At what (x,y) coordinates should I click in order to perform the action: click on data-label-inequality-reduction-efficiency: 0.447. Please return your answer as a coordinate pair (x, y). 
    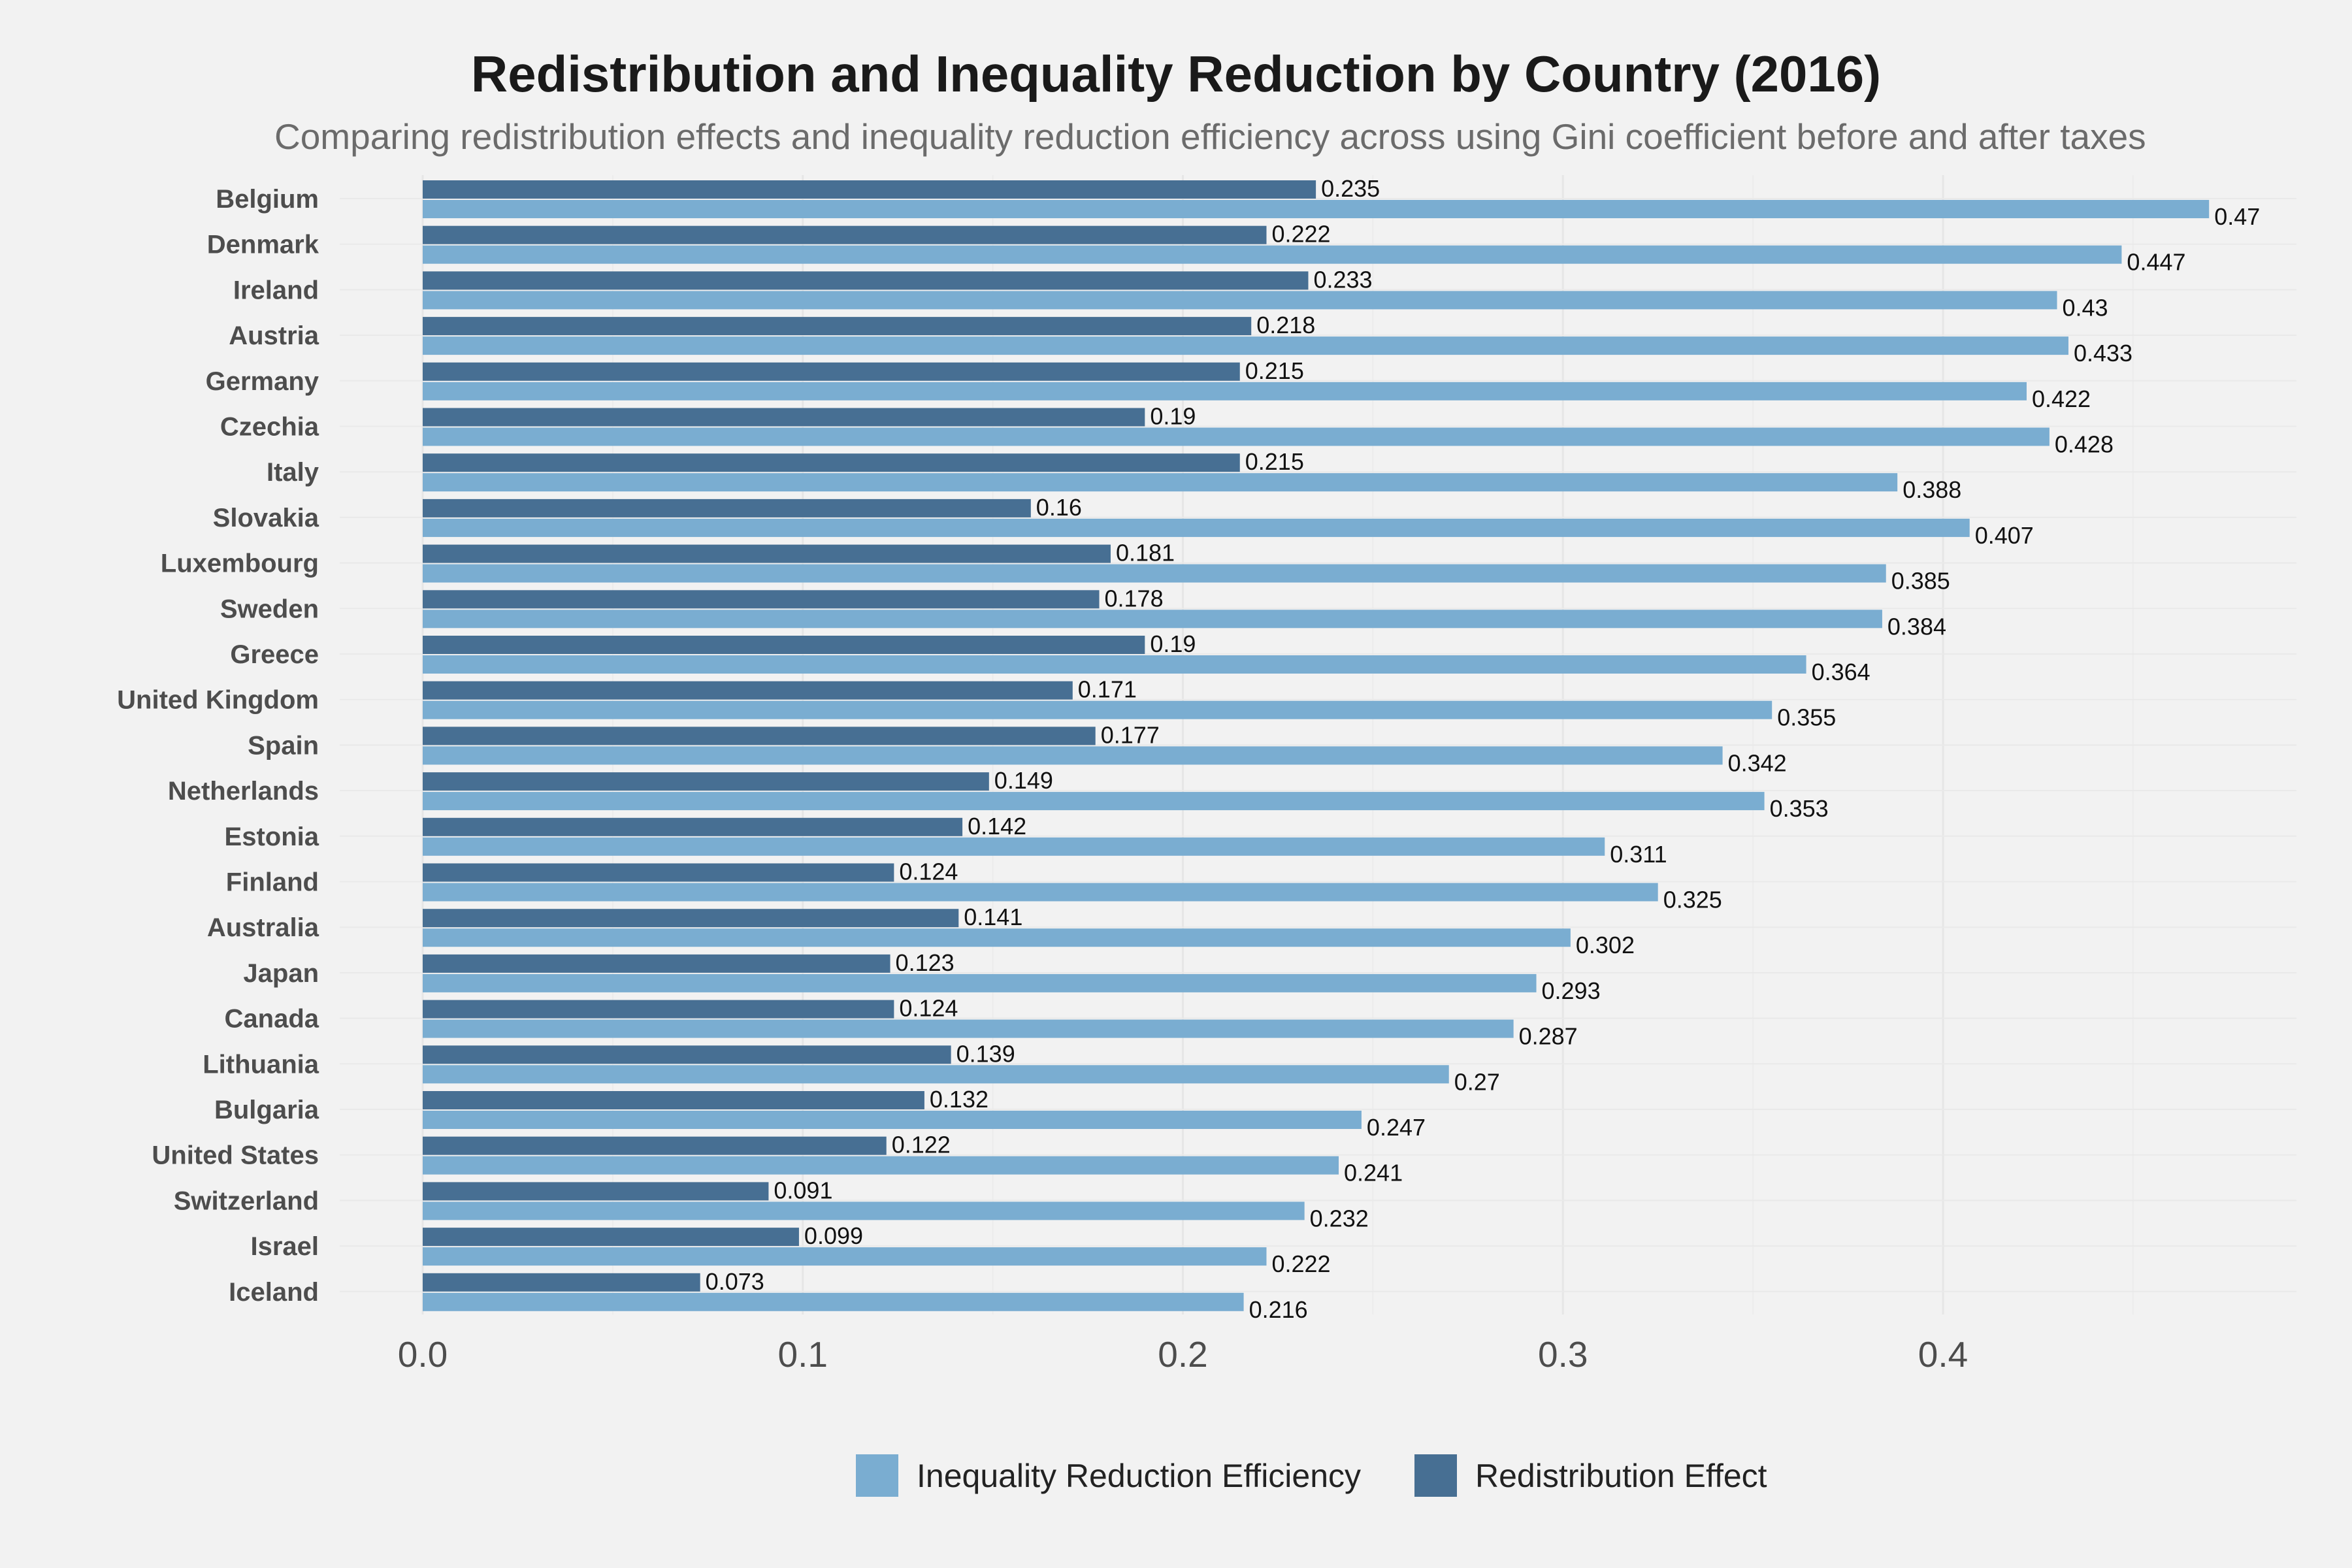
    Looking at the image, I should click on (2156, 262).